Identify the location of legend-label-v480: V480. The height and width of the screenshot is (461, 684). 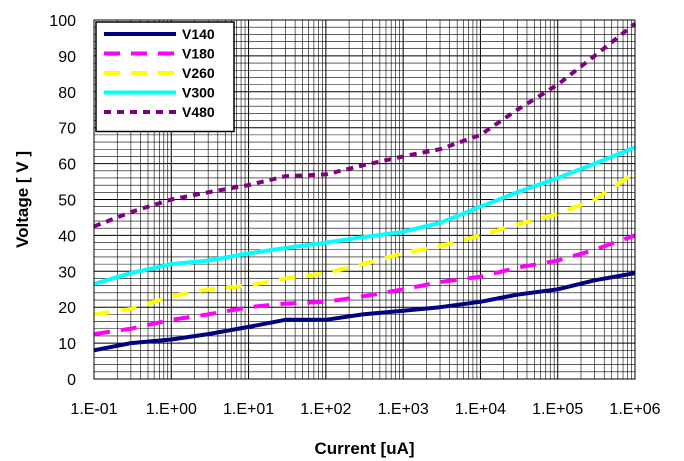
(198, 112).